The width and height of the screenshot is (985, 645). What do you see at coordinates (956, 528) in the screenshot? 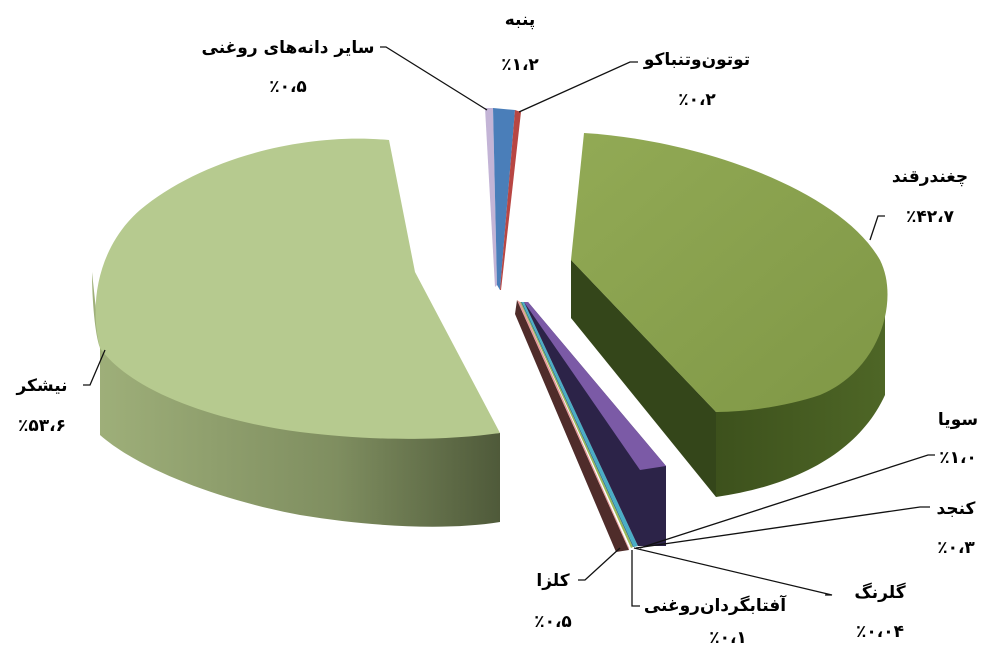
I see `label-sesame: کنجد ٪۰،۳` at bounding box center [956, 528].